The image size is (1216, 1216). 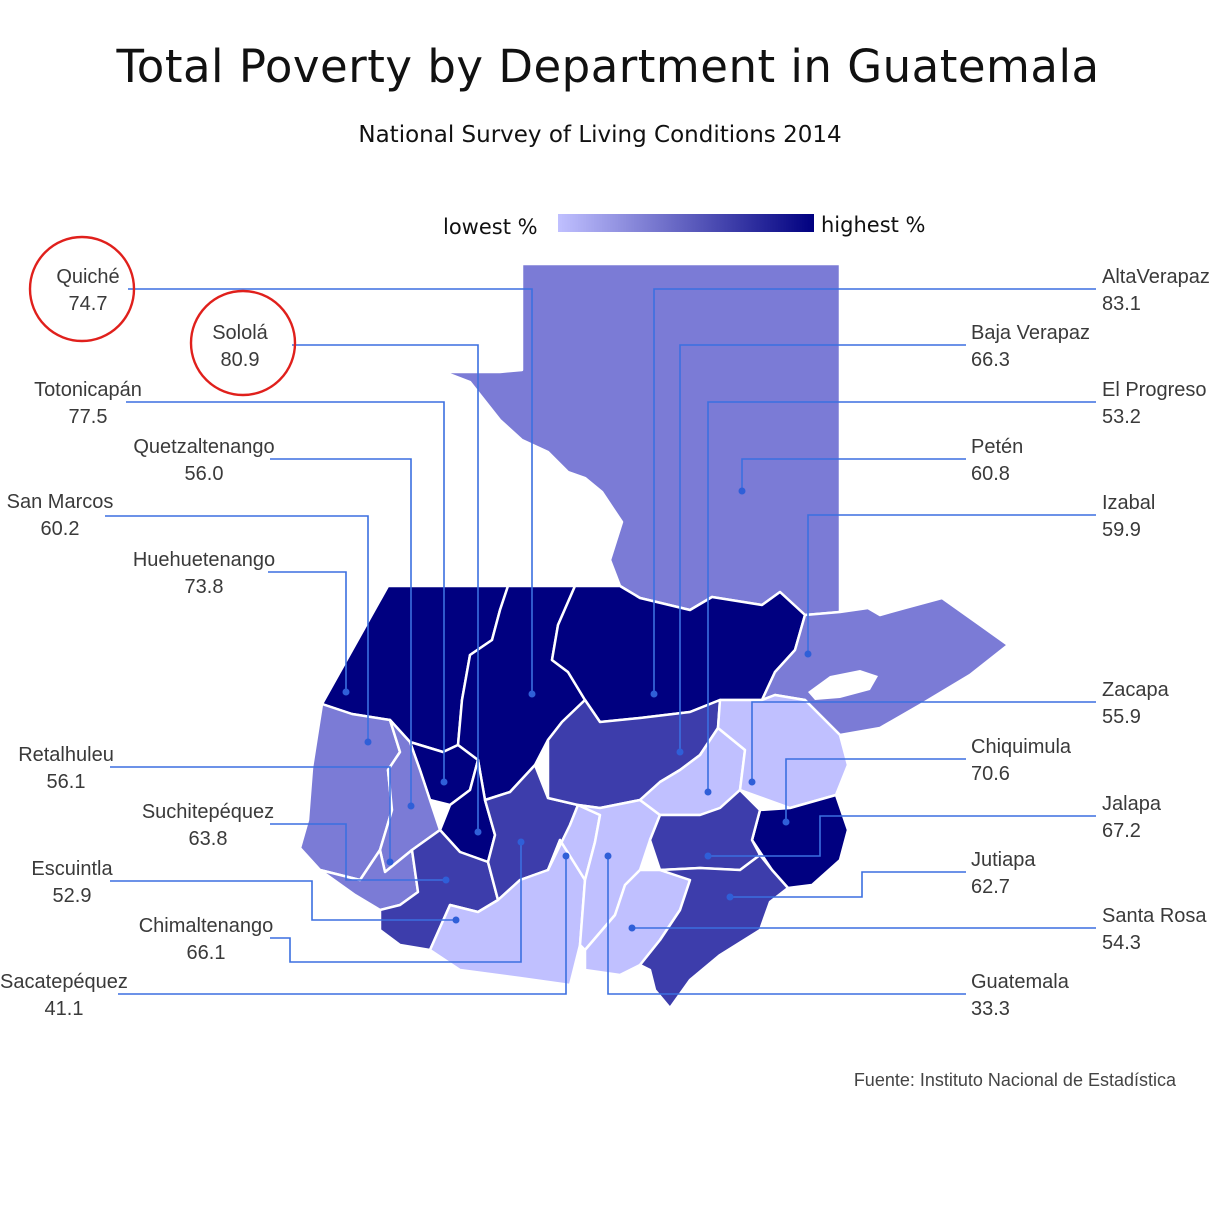 What do you see at coordinates (742, 491) in the screenshot?
I see `marker-dot-peten` at bounding box center [742, 491].